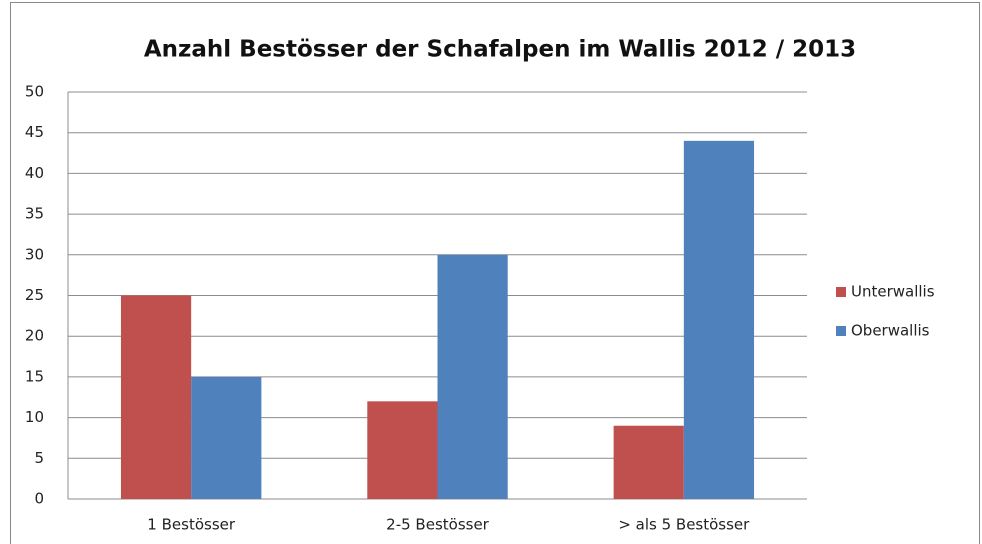 This screenshot has height=544, width=982. Describe the element at coordinates (39, 499) in the screenshot. I see `y-tick-label: 0` at that location.